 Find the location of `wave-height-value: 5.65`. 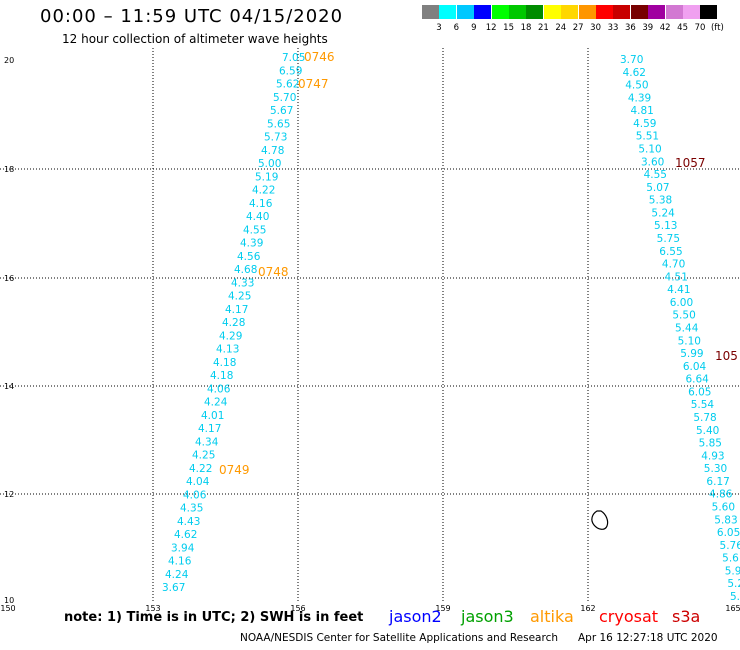

wave-height-value: 5.65 is located at coordinates (278, 124).